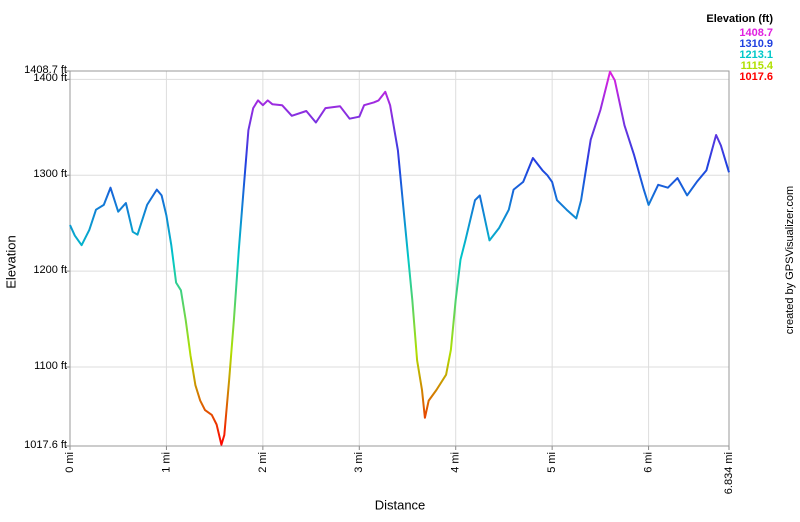 This screenshot has height=522, width=800. What do you see at coordinates (729, 473) in the screenshot?
I see `x-tick-label: 6.834 mi` at bounding box center [729, 473].